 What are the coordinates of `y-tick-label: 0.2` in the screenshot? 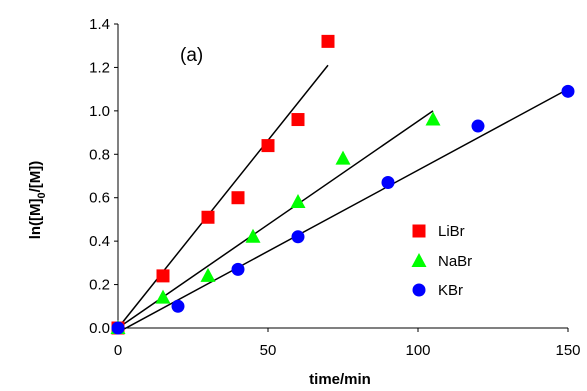 It's located at (99, 285).